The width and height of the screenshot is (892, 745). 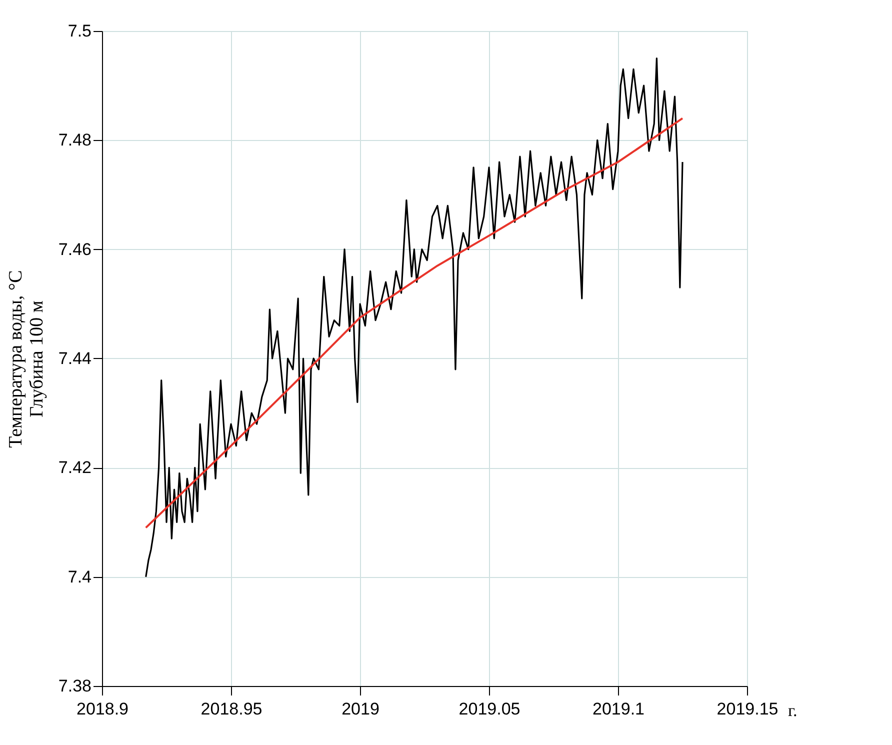 What do you see at coordinates (489, 709) in the screenshot?
I see `x-tick-label: 2019.05` at bounding box center [489, 709].